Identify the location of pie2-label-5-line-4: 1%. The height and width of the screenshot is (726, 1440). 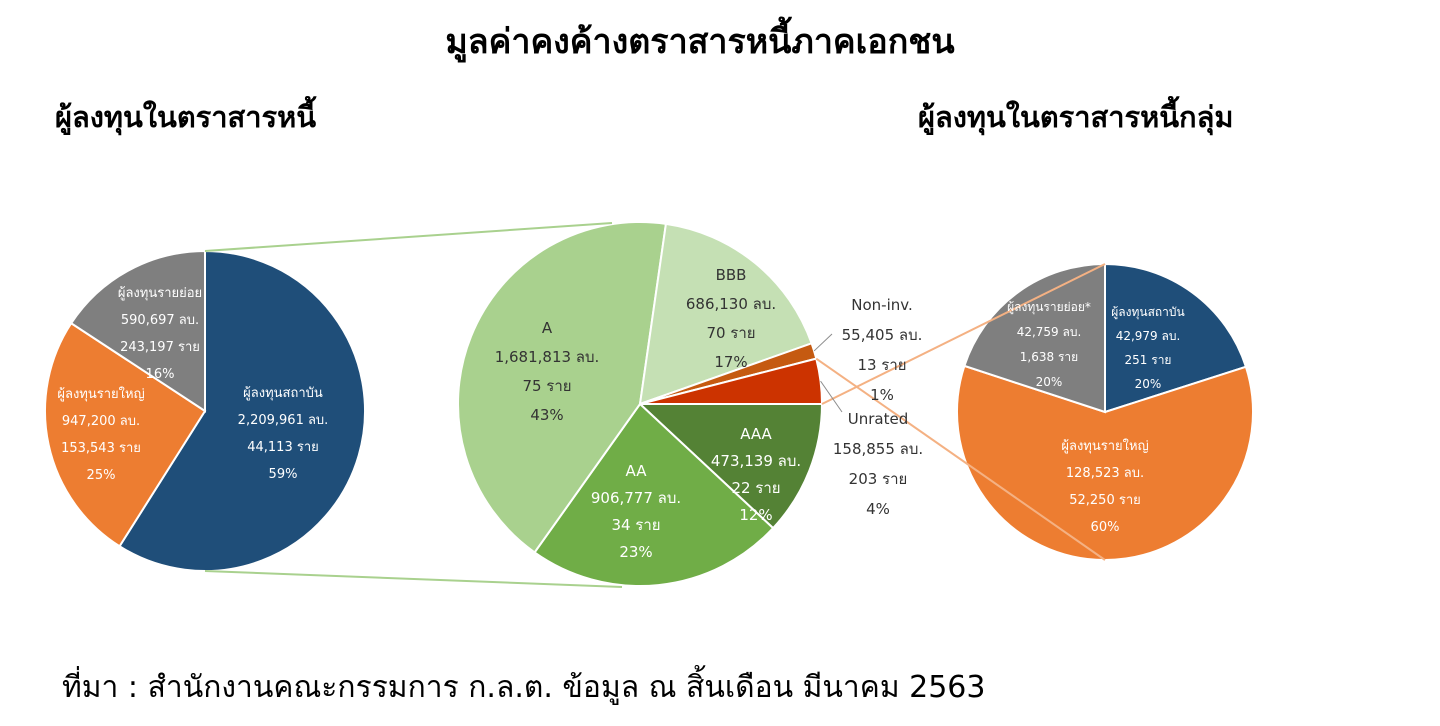
(882, 395).